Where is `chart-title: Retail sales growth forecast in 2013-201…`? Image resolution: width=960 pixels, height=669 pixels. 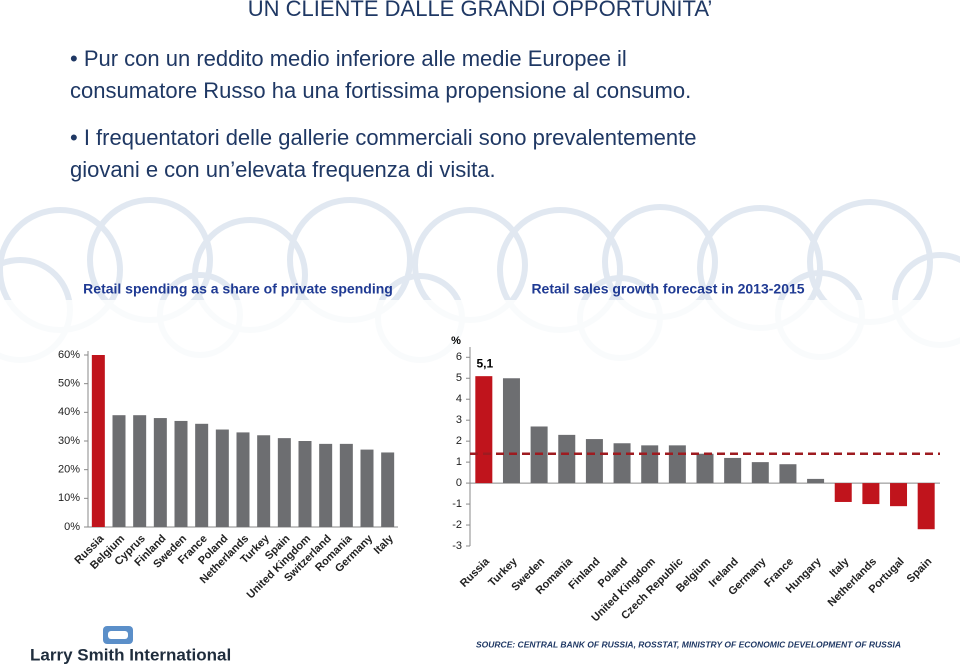
chart-title: Retail sales growth forecast in 2013-201… is located at coordinates (667, 289).